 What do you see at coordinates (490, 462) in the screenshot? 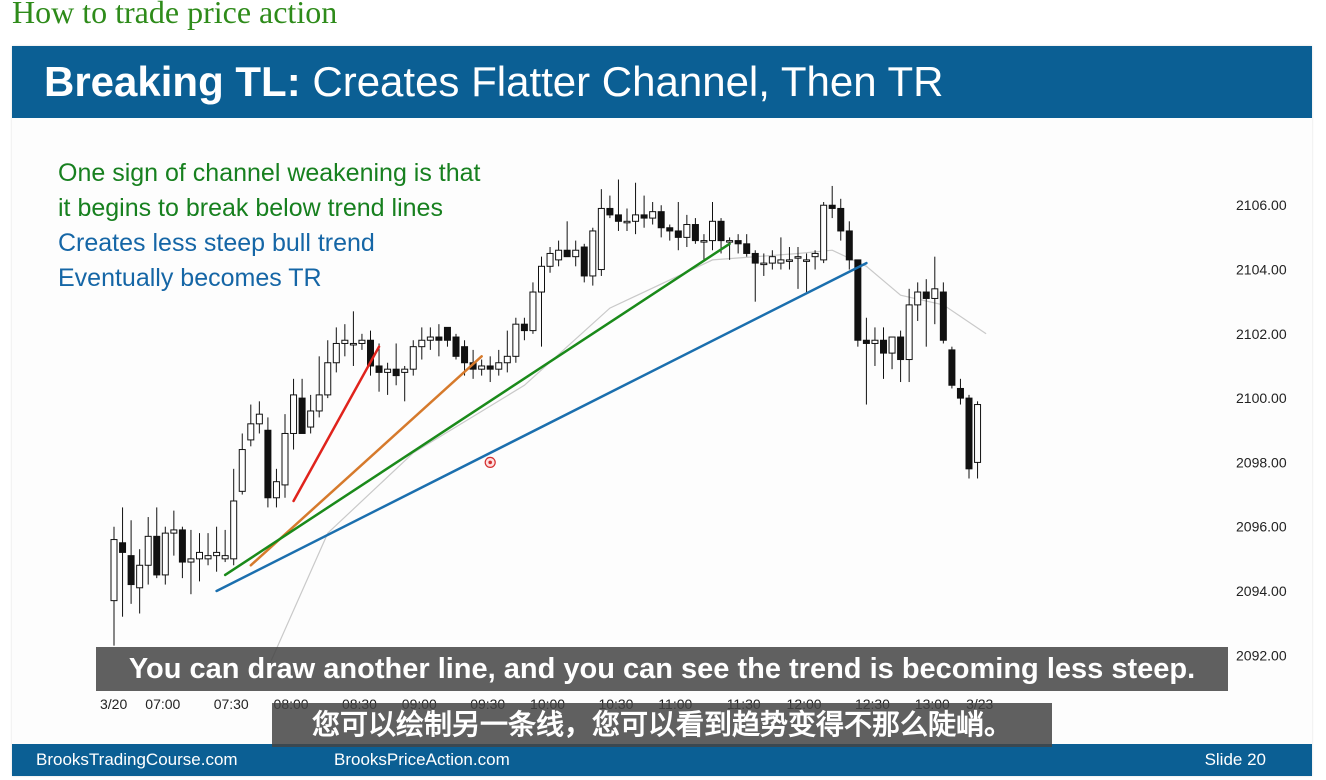
I see `cursor-marker-dot` at bounding box center [490, 462].